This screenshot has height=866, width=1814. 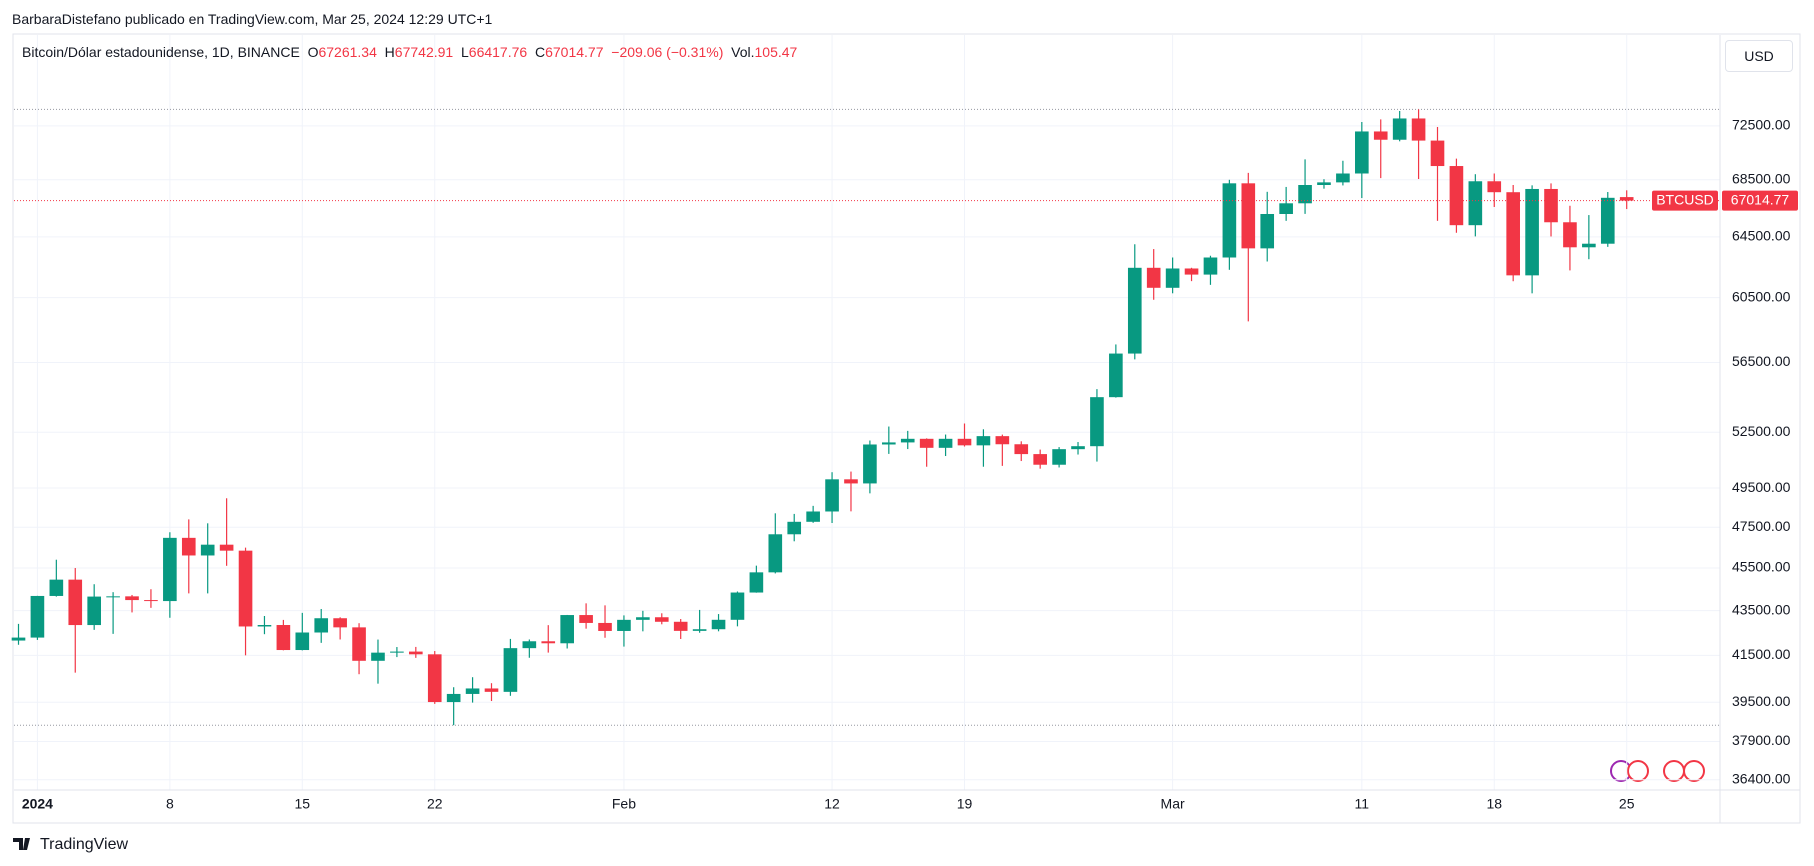 I want to click on x-tick-label: 25, so click(x=1627, y=804).